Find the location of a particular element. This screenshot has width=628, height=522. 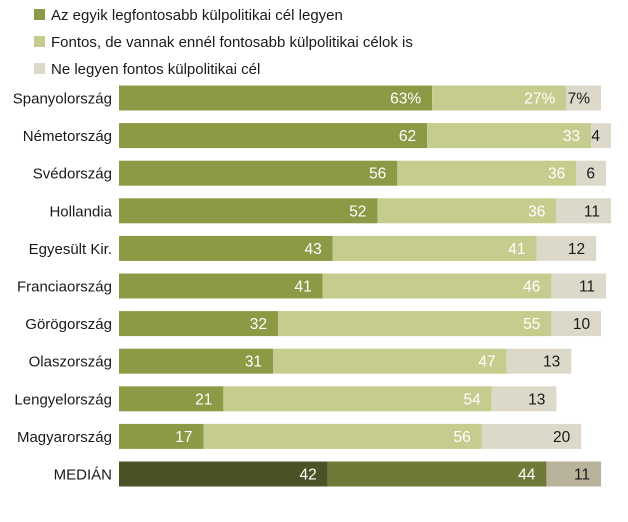

category-row: Franciaország 41 46 11 is located at coordinates (312, 286).